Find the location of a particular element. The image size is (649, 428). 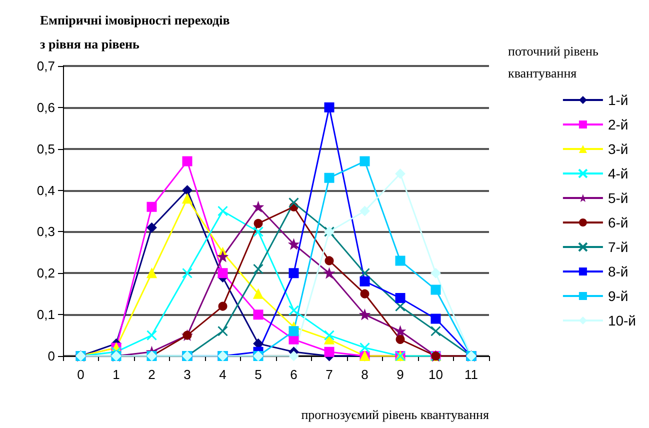

x-tick-label: 7 is located at coordinates (329, 374).